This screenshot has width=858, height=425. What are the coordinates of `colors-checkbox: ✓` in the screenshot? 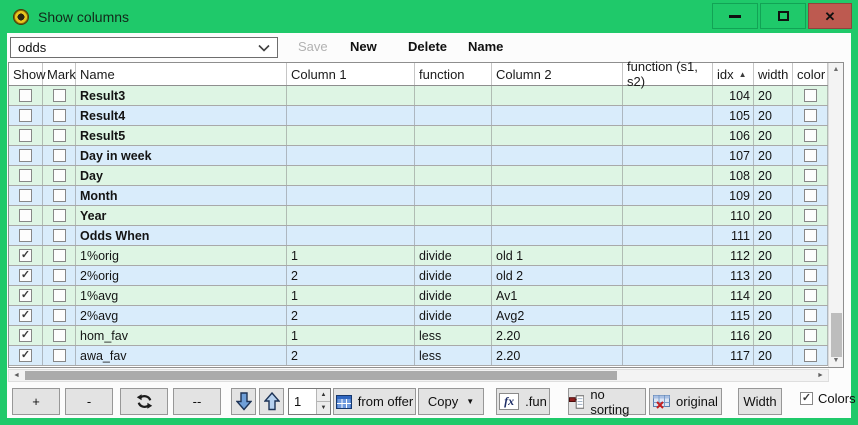 It's located at (806, 398).